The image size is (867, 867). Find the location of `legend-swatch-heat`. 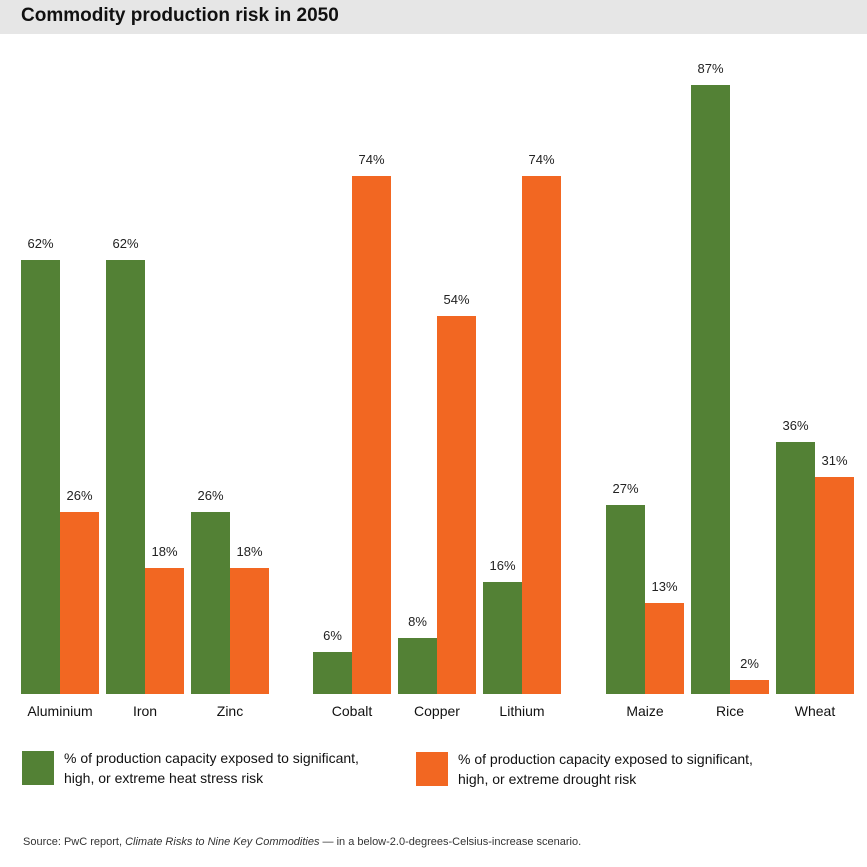

legend-swatch-heat is located at coordinates (38, 768).